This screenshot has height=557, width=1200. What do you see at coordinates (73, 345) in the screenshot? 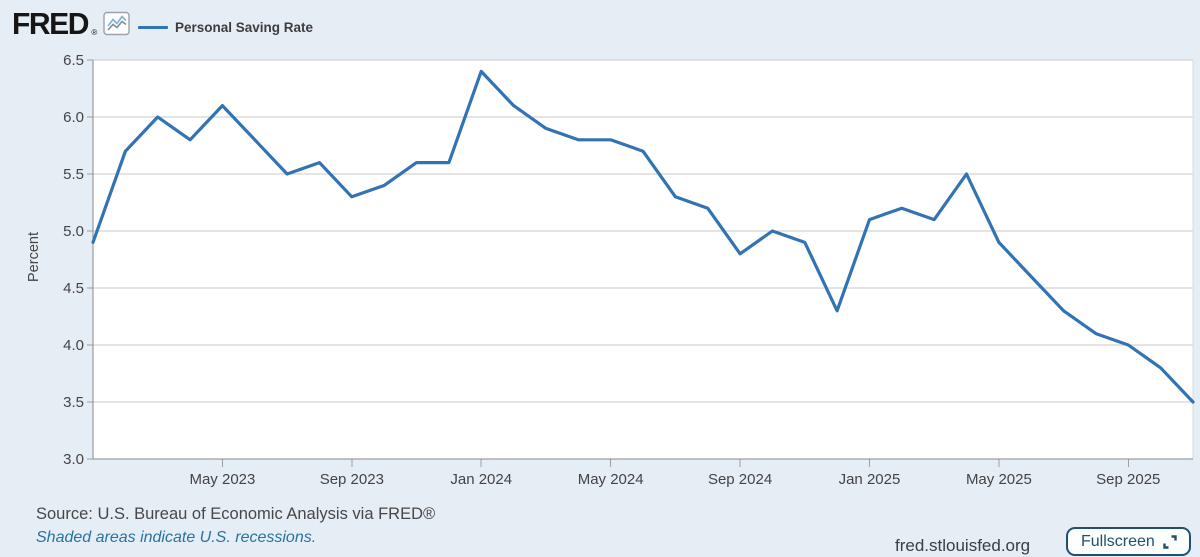
I see `y-tick-label: 4.0` at bounding box center [73, 345].